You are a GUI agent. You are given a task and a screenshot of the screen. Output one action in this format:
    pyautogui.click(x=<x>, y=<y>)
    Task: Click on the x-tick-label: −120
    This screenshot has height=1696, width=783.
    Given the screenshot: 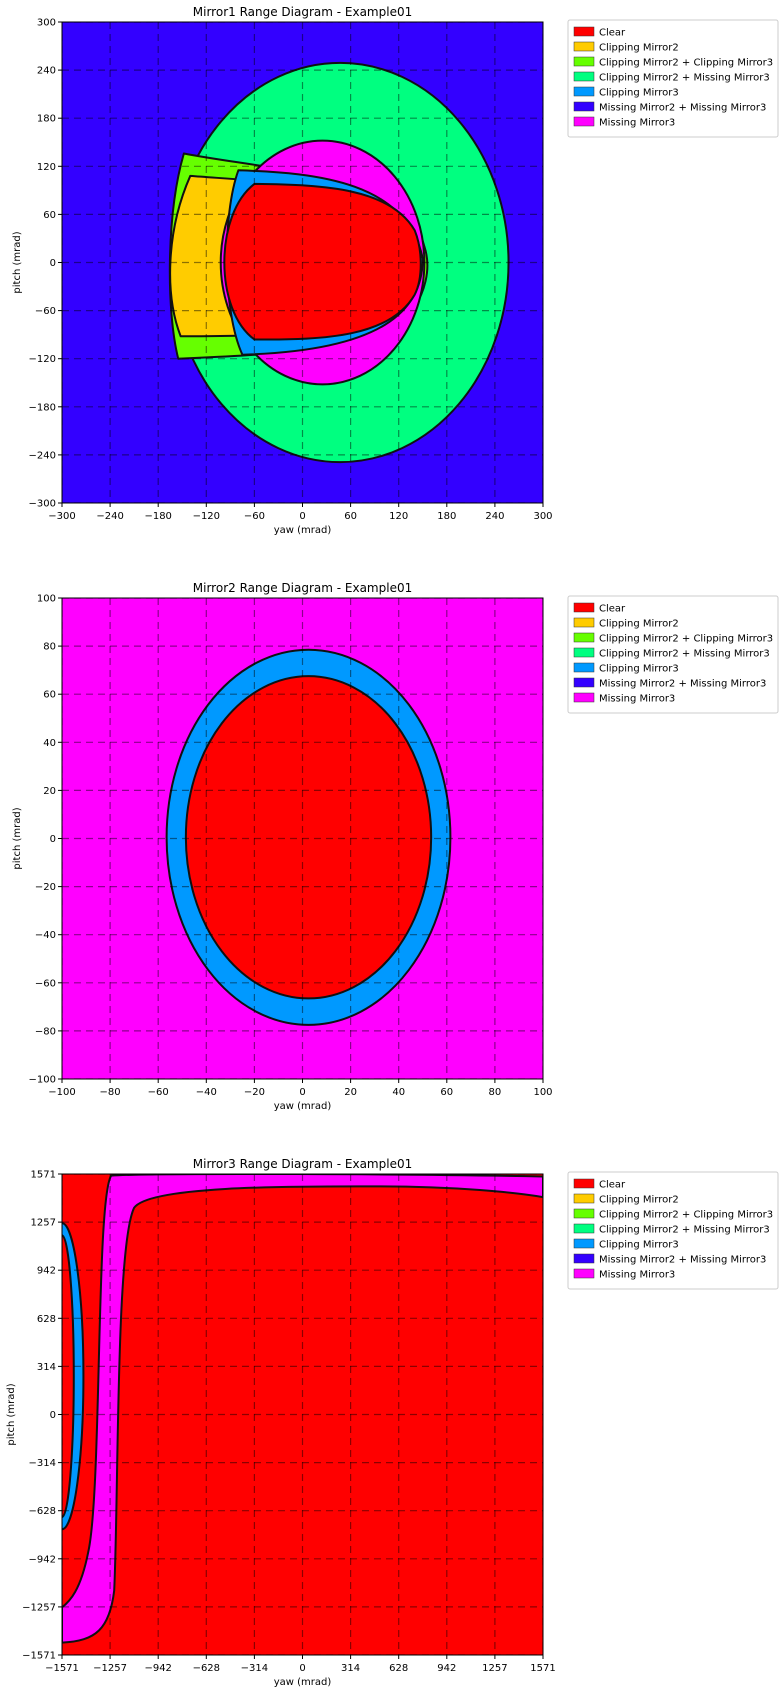 What is the action you would take?
    pyautogui.click(x=206, y=516)
    